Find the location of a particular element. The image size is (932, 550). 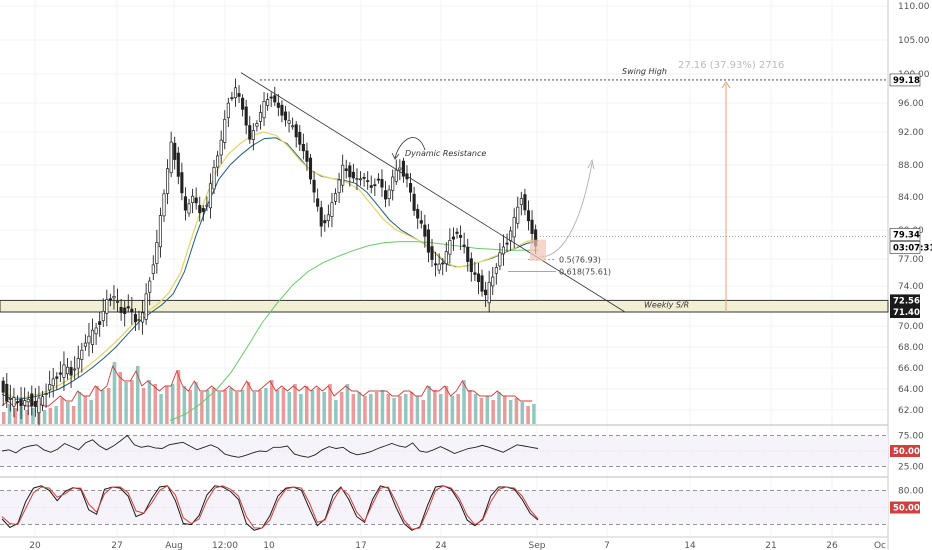

time-axis: 20 27 Aug 12:00 10 17 24 Sep 7 14 21 26 Oc is located at coordinates (444, 543).